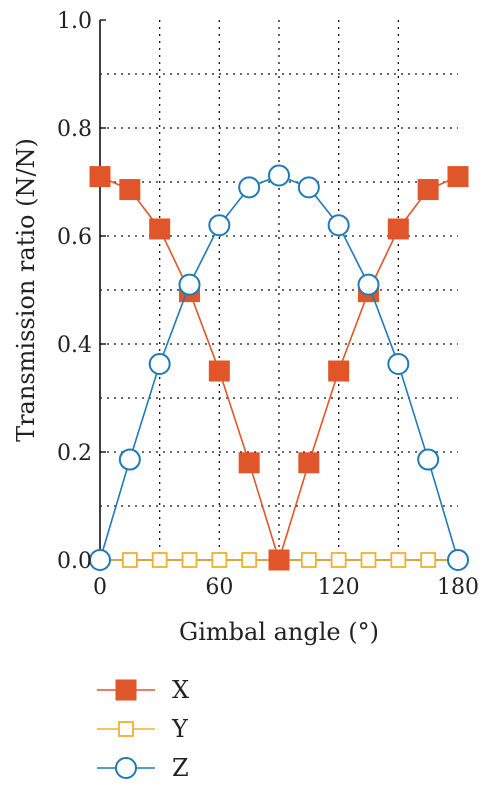 The image size is (483, 792). I want to click on legend-item-z: Z, so click(143, 768).